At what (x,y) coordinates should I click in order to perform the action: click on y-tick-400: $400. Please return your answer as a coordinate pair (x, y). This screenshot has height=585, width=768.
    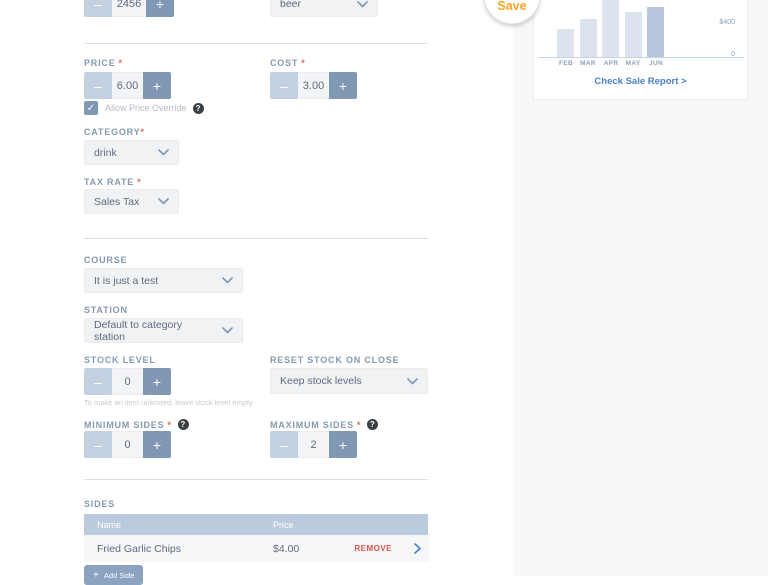
    Looking at the image, I should click on (727, 22).